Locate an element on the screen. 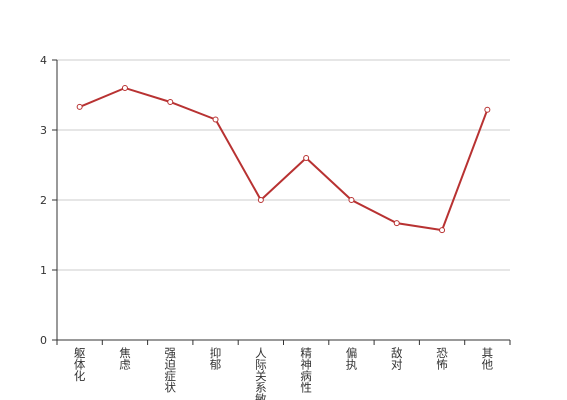  x-tick-label: 其他 is located at coordinates (487, 358).